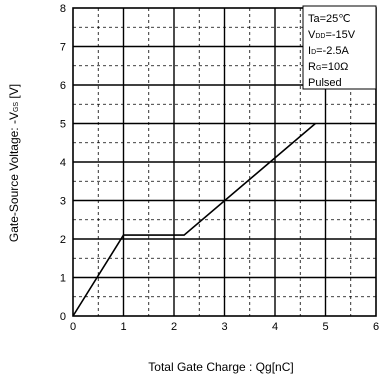 The width and height of the screenshot is (379, 383). What do you see at coordinates (63, 86) in the screenshot?
I see `y-tick-label: 6` at bounding box center [63, 86].